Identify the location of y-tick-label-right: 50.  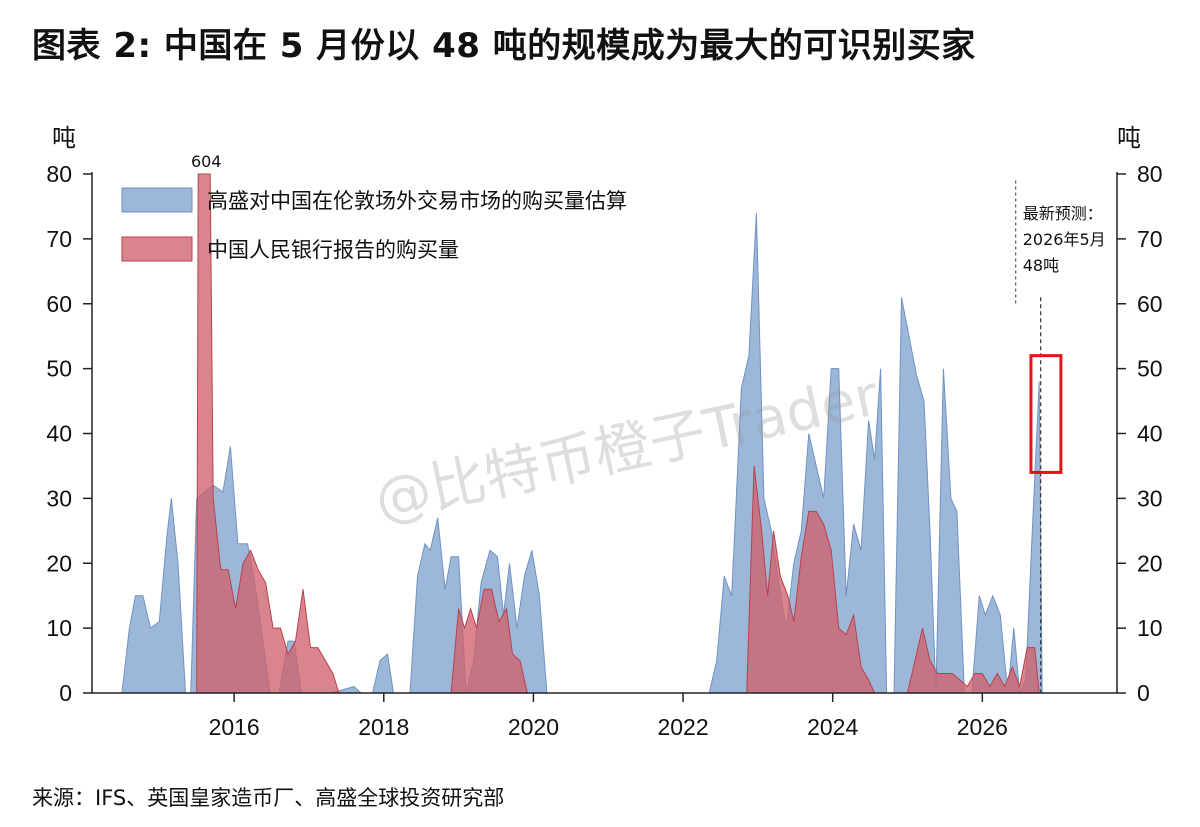
(1150, 369).